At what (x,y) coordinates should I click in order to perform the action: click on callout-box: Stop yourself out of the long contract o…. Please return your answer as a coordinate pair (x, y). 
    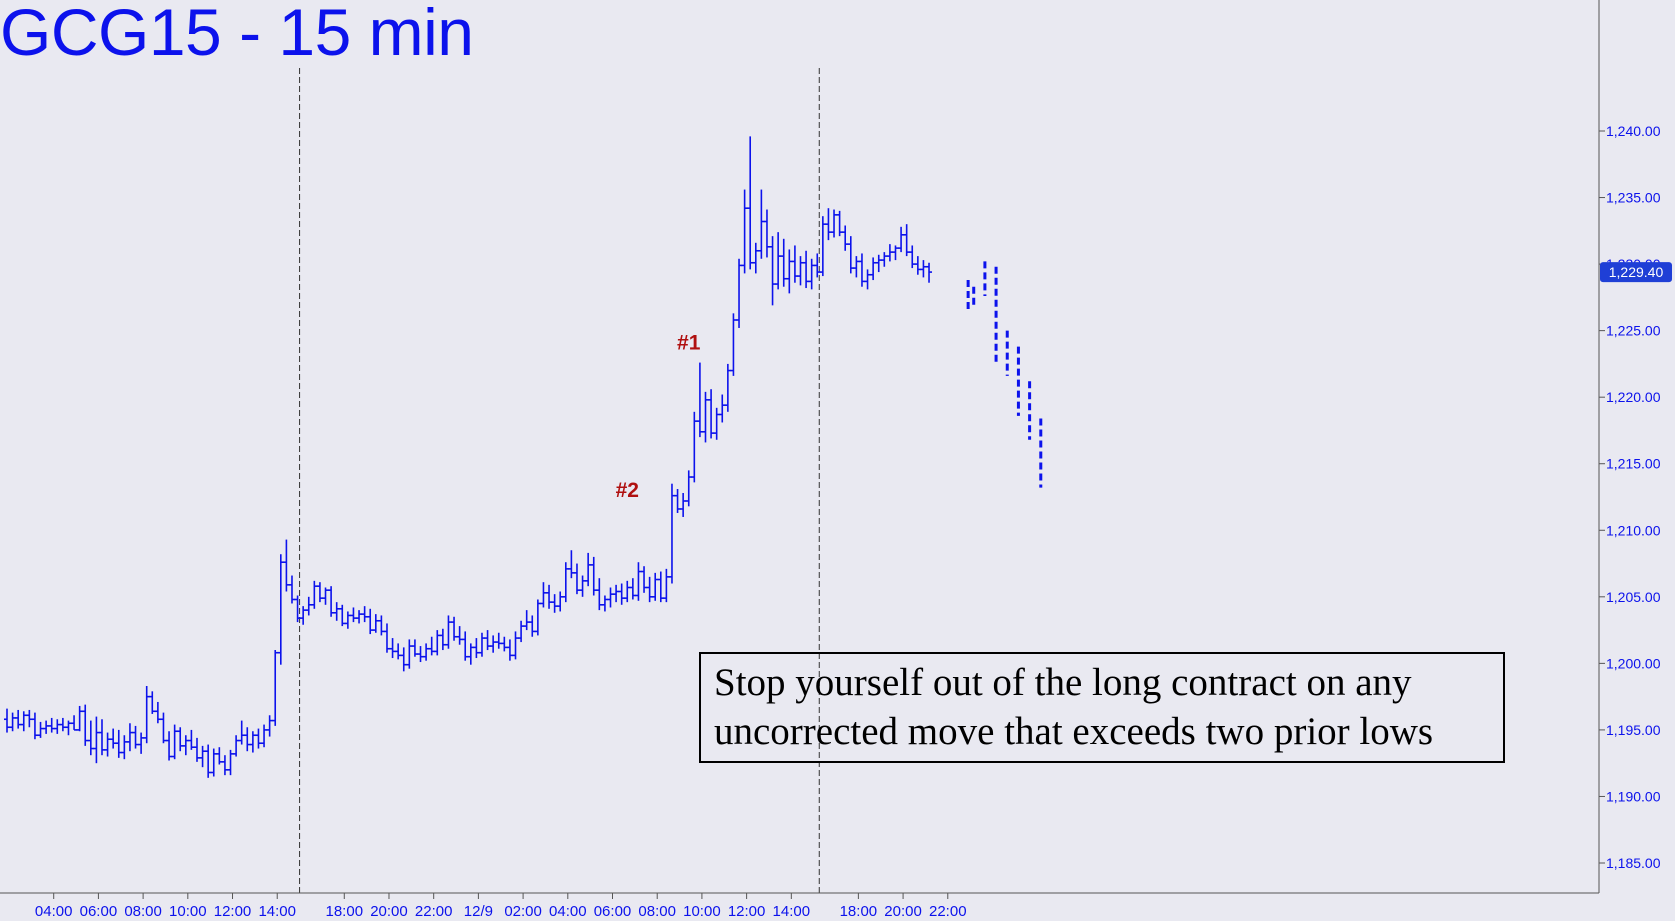
    Looking at the image, I should click on (1102, 707).